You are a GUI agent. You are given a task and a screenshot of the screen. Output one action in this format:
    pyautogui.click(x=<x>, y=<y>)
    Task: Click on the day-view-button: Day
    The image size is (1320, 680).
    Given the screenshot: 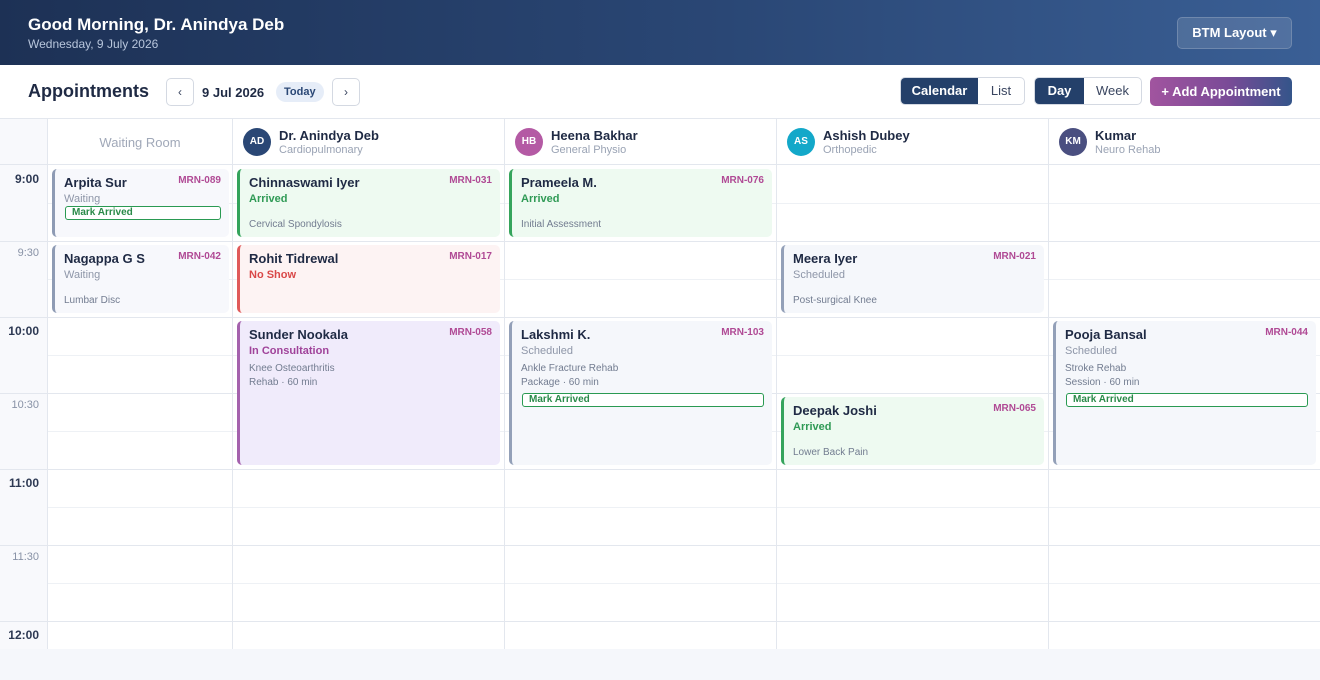 What is the action you would take?
    pyautogui.click(x=1059, y=91)
    